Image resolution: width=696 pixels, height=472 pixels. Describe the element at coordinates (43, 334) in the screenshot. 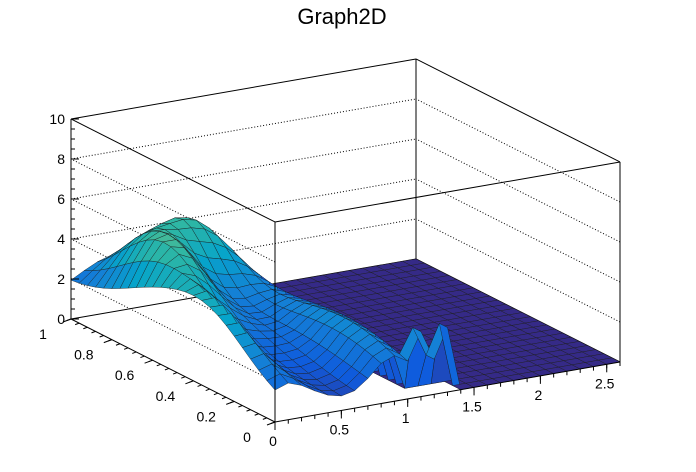

I see `y-tick-label: 1` at that location.